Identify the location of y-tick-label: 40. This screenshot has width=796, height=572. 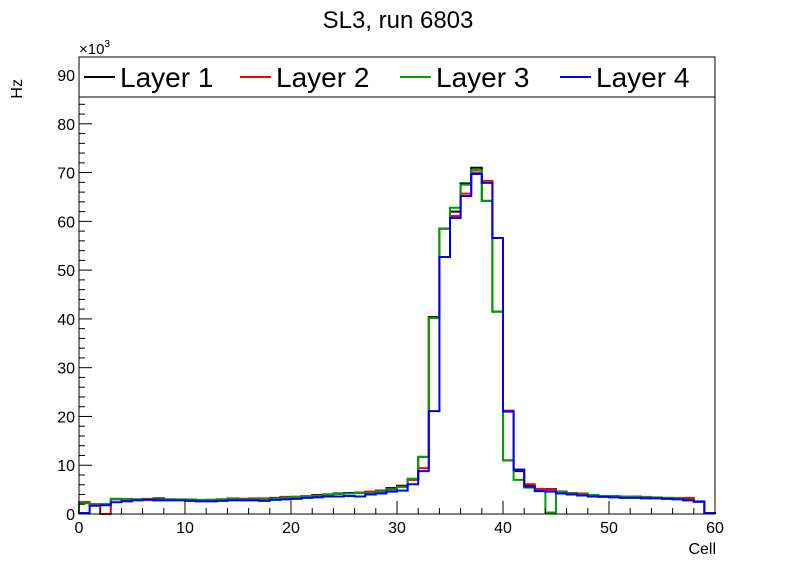
(66, 320).